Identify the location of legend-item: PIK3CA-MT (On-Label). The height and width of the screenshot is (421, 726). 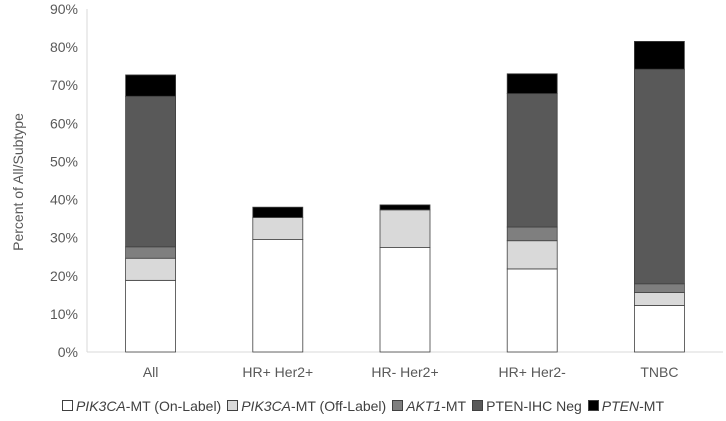
(141, 406).